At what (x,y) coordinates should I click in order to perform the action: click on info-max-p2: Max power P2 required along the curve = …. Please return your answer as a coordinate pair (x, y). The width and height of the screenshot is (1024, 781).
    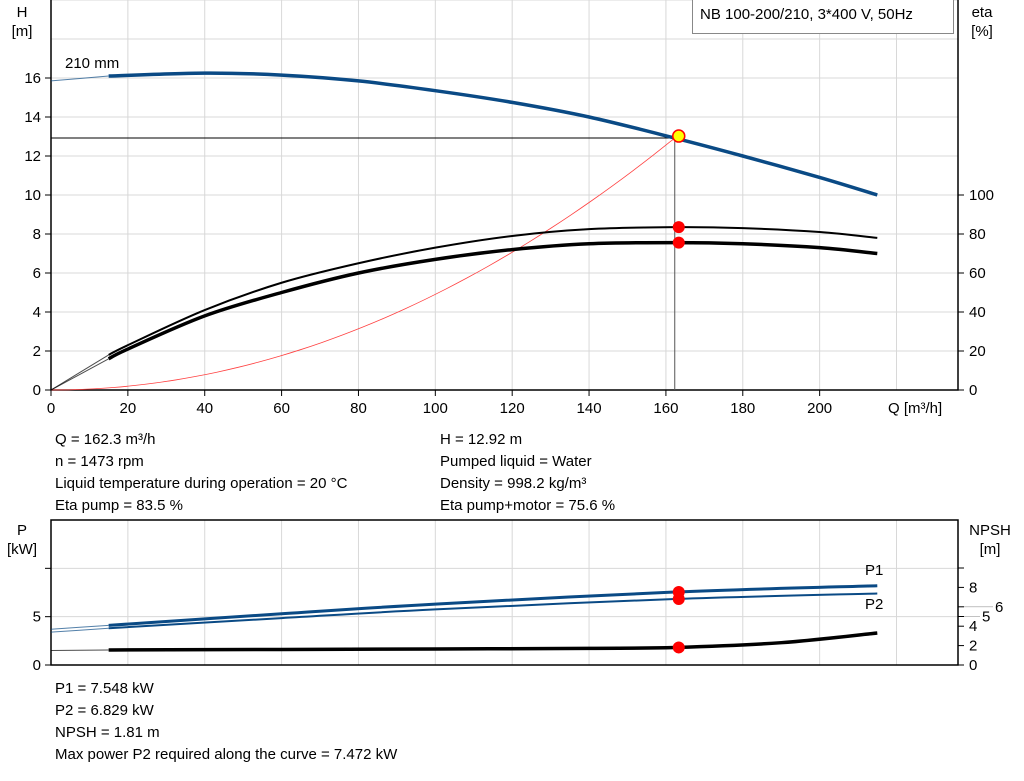
    Looking at the image, I should click on (226, 754).